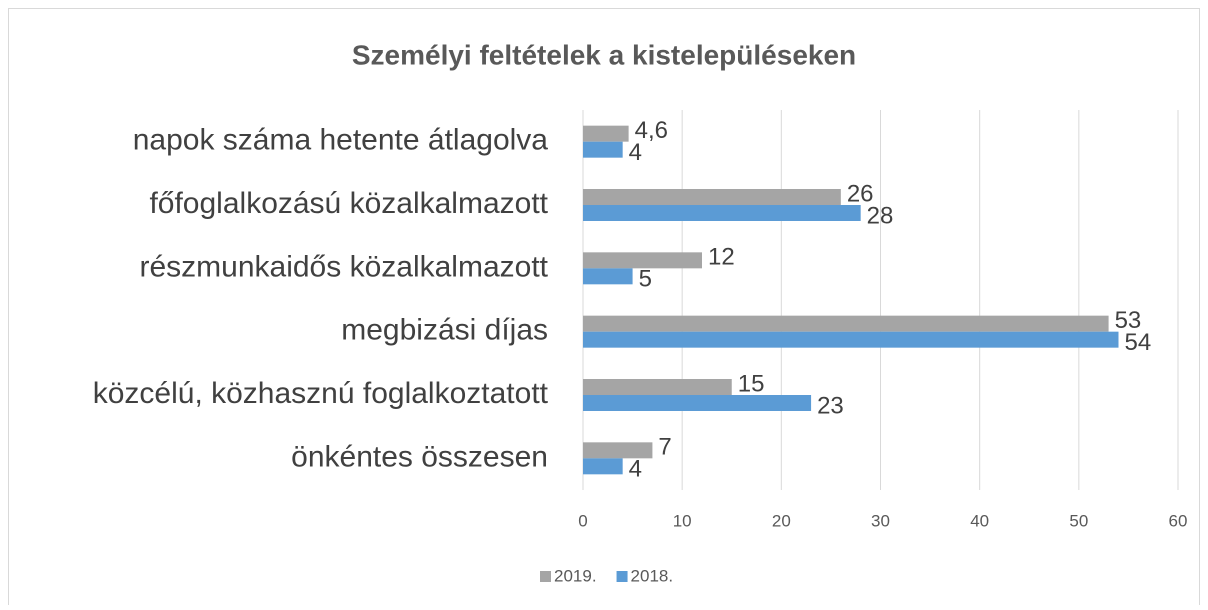  I want to click on data-label: 26, so click(860, 193).